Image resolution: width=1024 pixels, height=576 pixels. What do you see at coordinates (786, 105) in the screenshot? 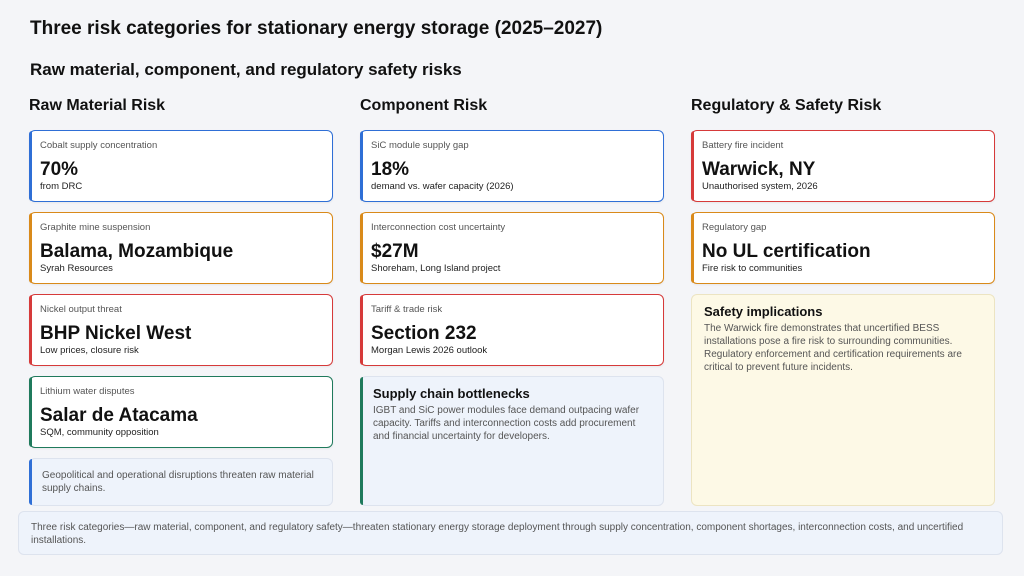
I see `regulatory-heading: Regulatory & Safety Risk` at bounding box center [786, 105].